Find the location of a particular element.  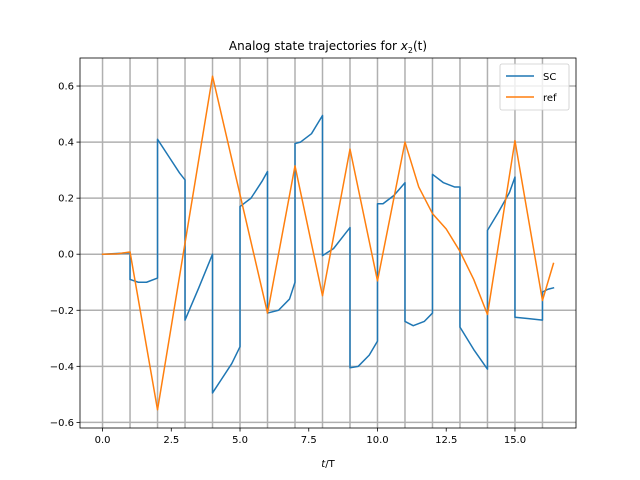

x-tick-label-2: 5.0 is located at coordinates (240, 440).